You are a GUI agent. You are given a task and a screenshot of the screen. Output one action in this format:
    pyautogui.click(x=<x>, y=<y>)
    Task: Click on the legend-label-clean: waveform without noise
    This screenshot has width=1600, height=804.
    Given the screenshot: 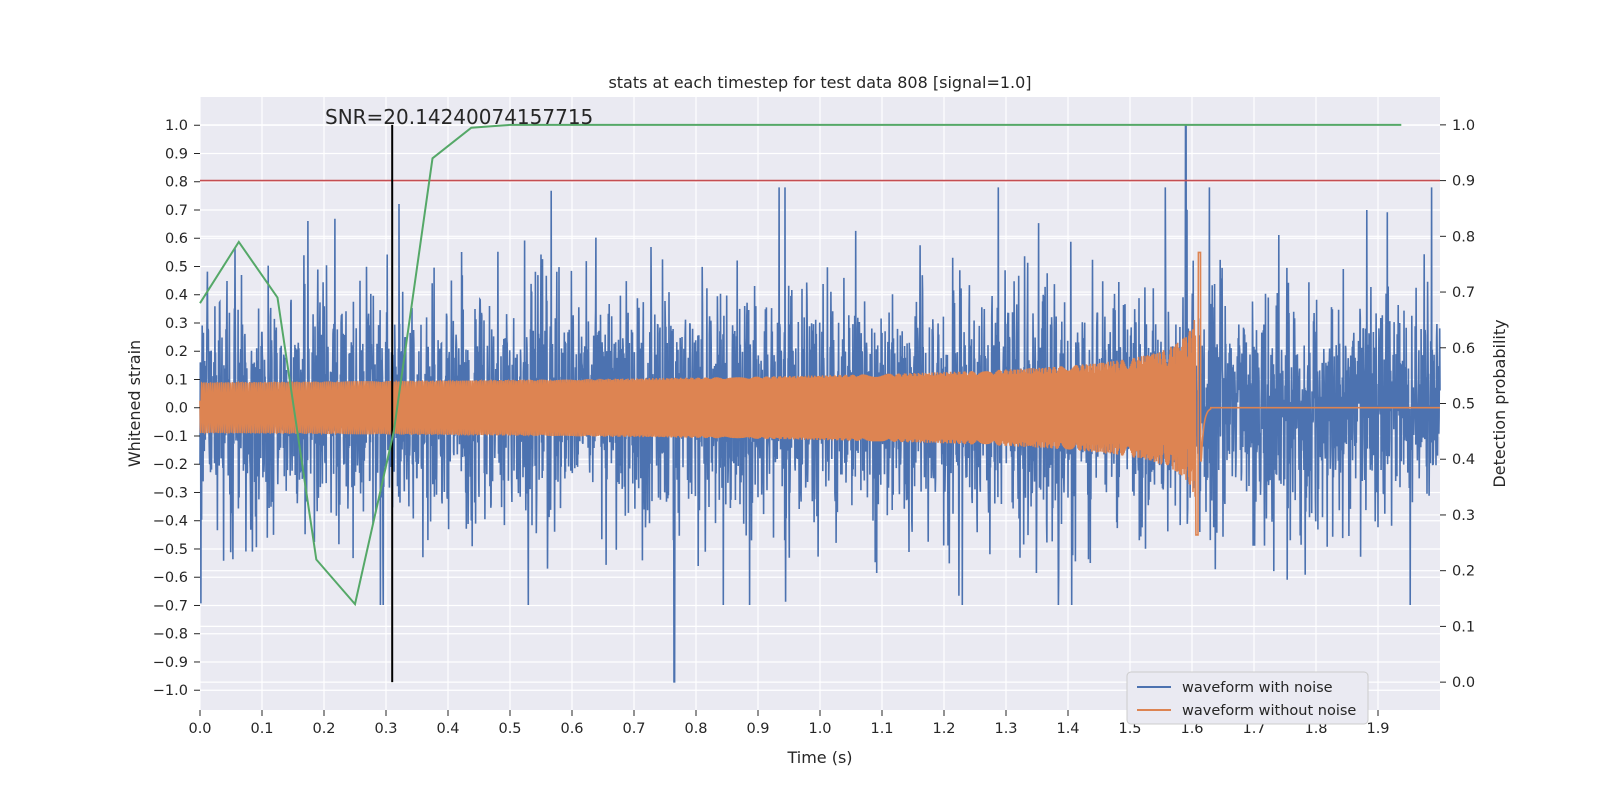 What is the action you would take?
    pyautogui.click(x=1269, y=711)
    